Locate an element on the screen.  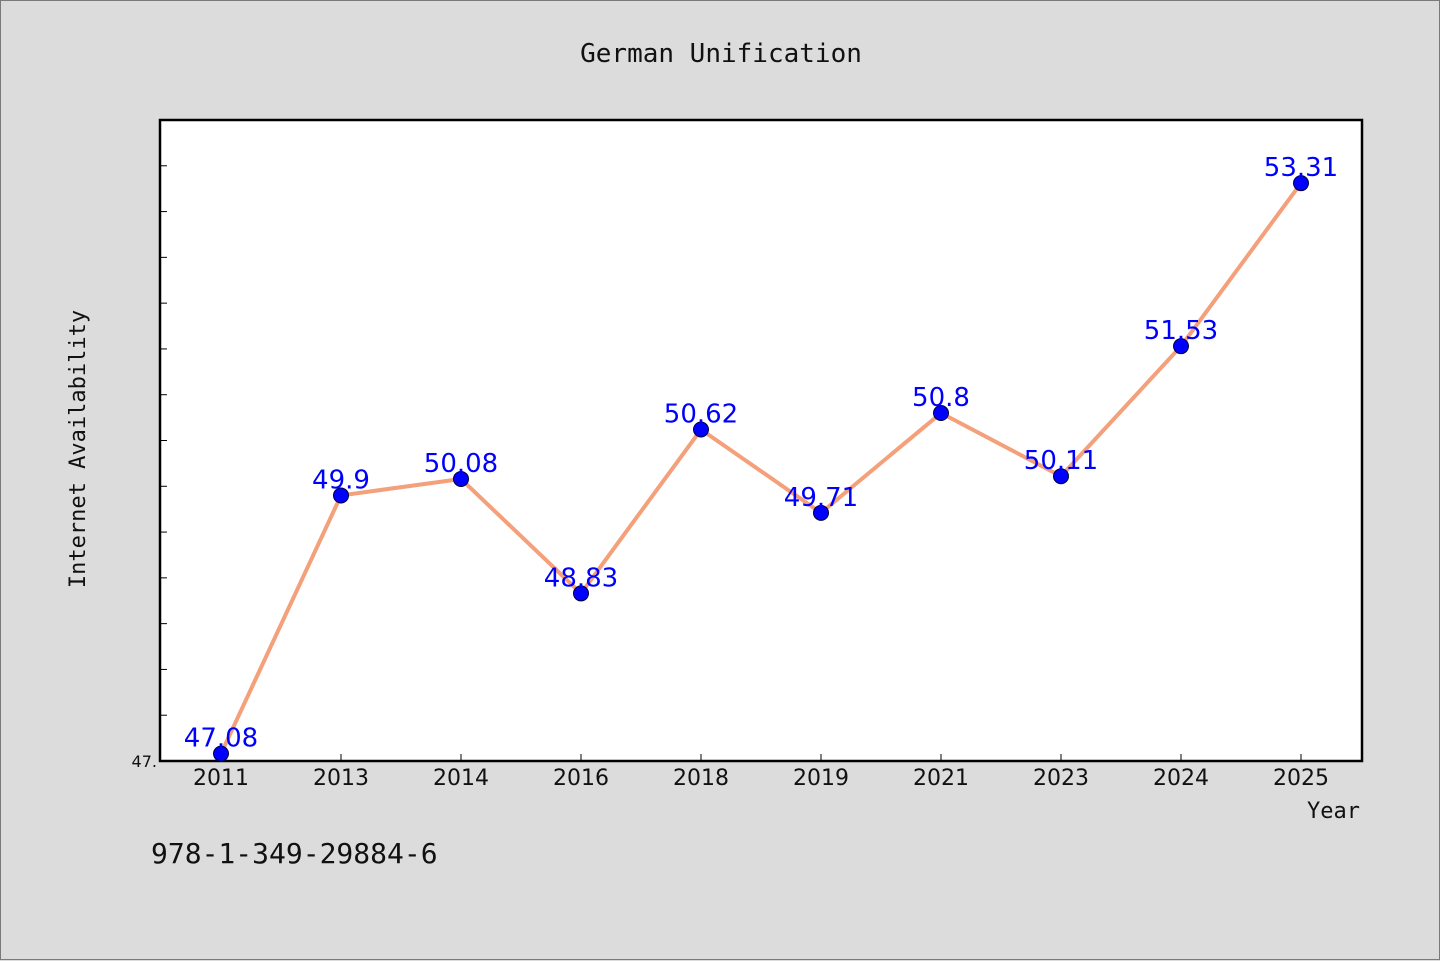
x-tick-label: 2013 is located at coordinates (341, 778).